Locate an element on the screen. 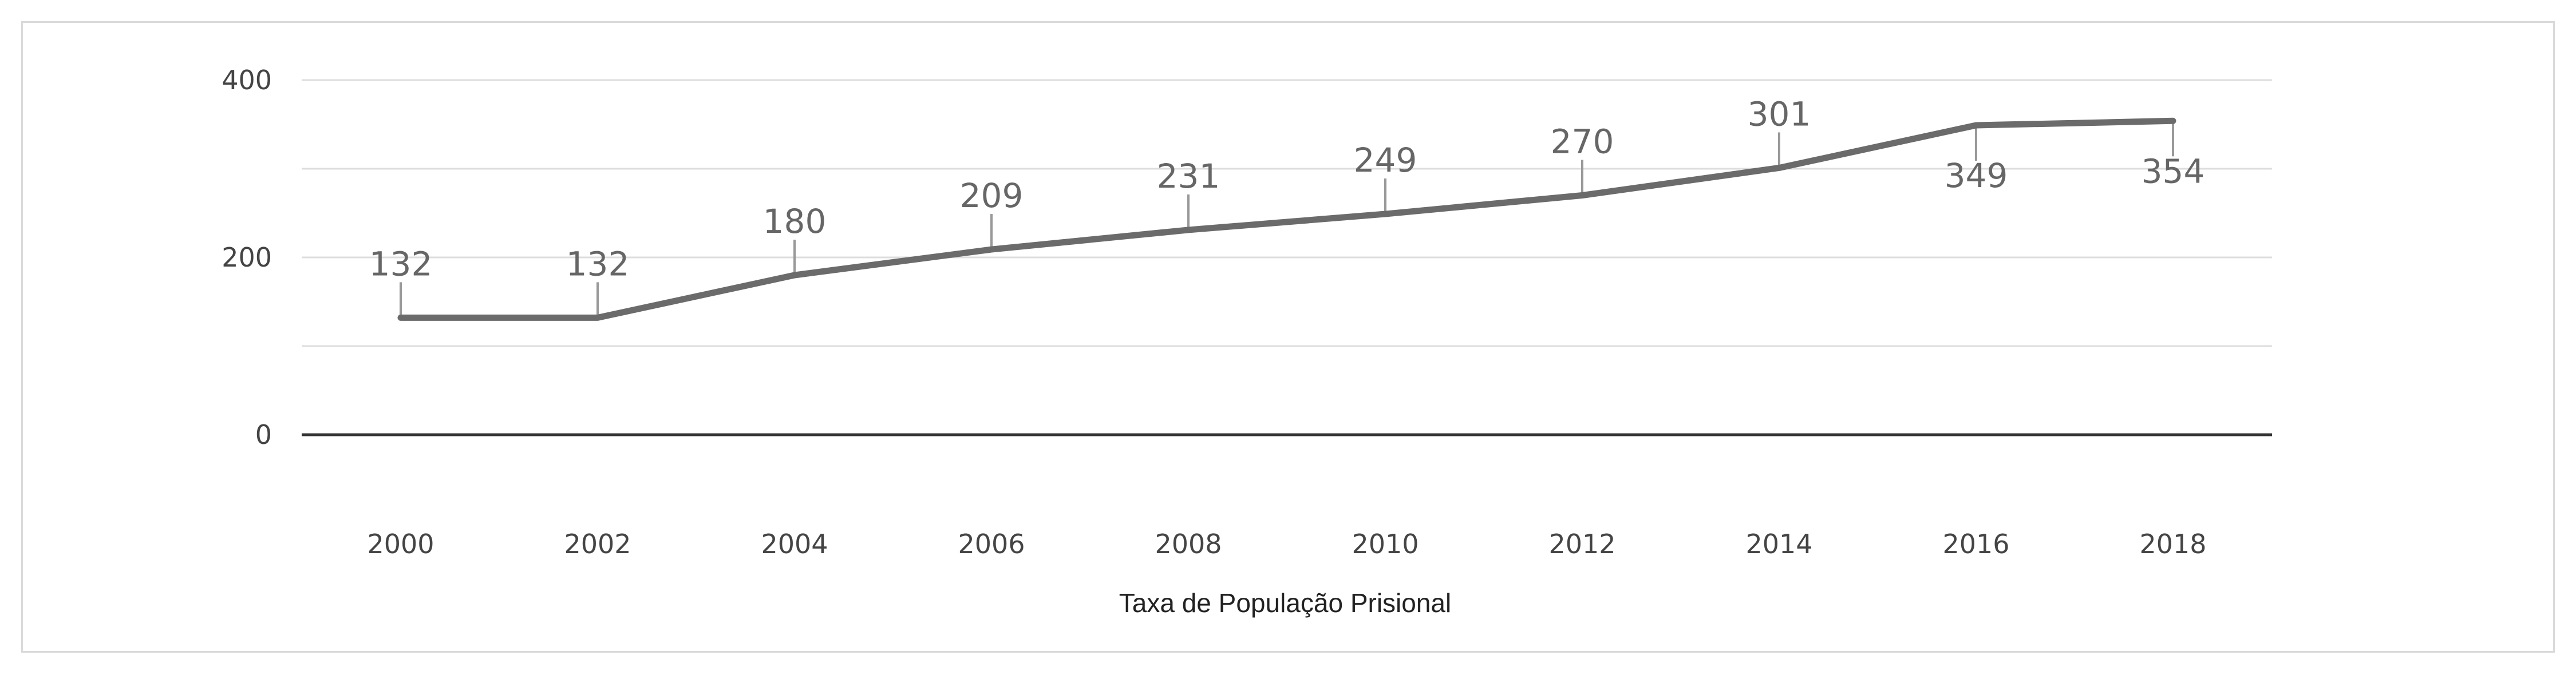  data-label: 209 is located at coordinates (992, 196).